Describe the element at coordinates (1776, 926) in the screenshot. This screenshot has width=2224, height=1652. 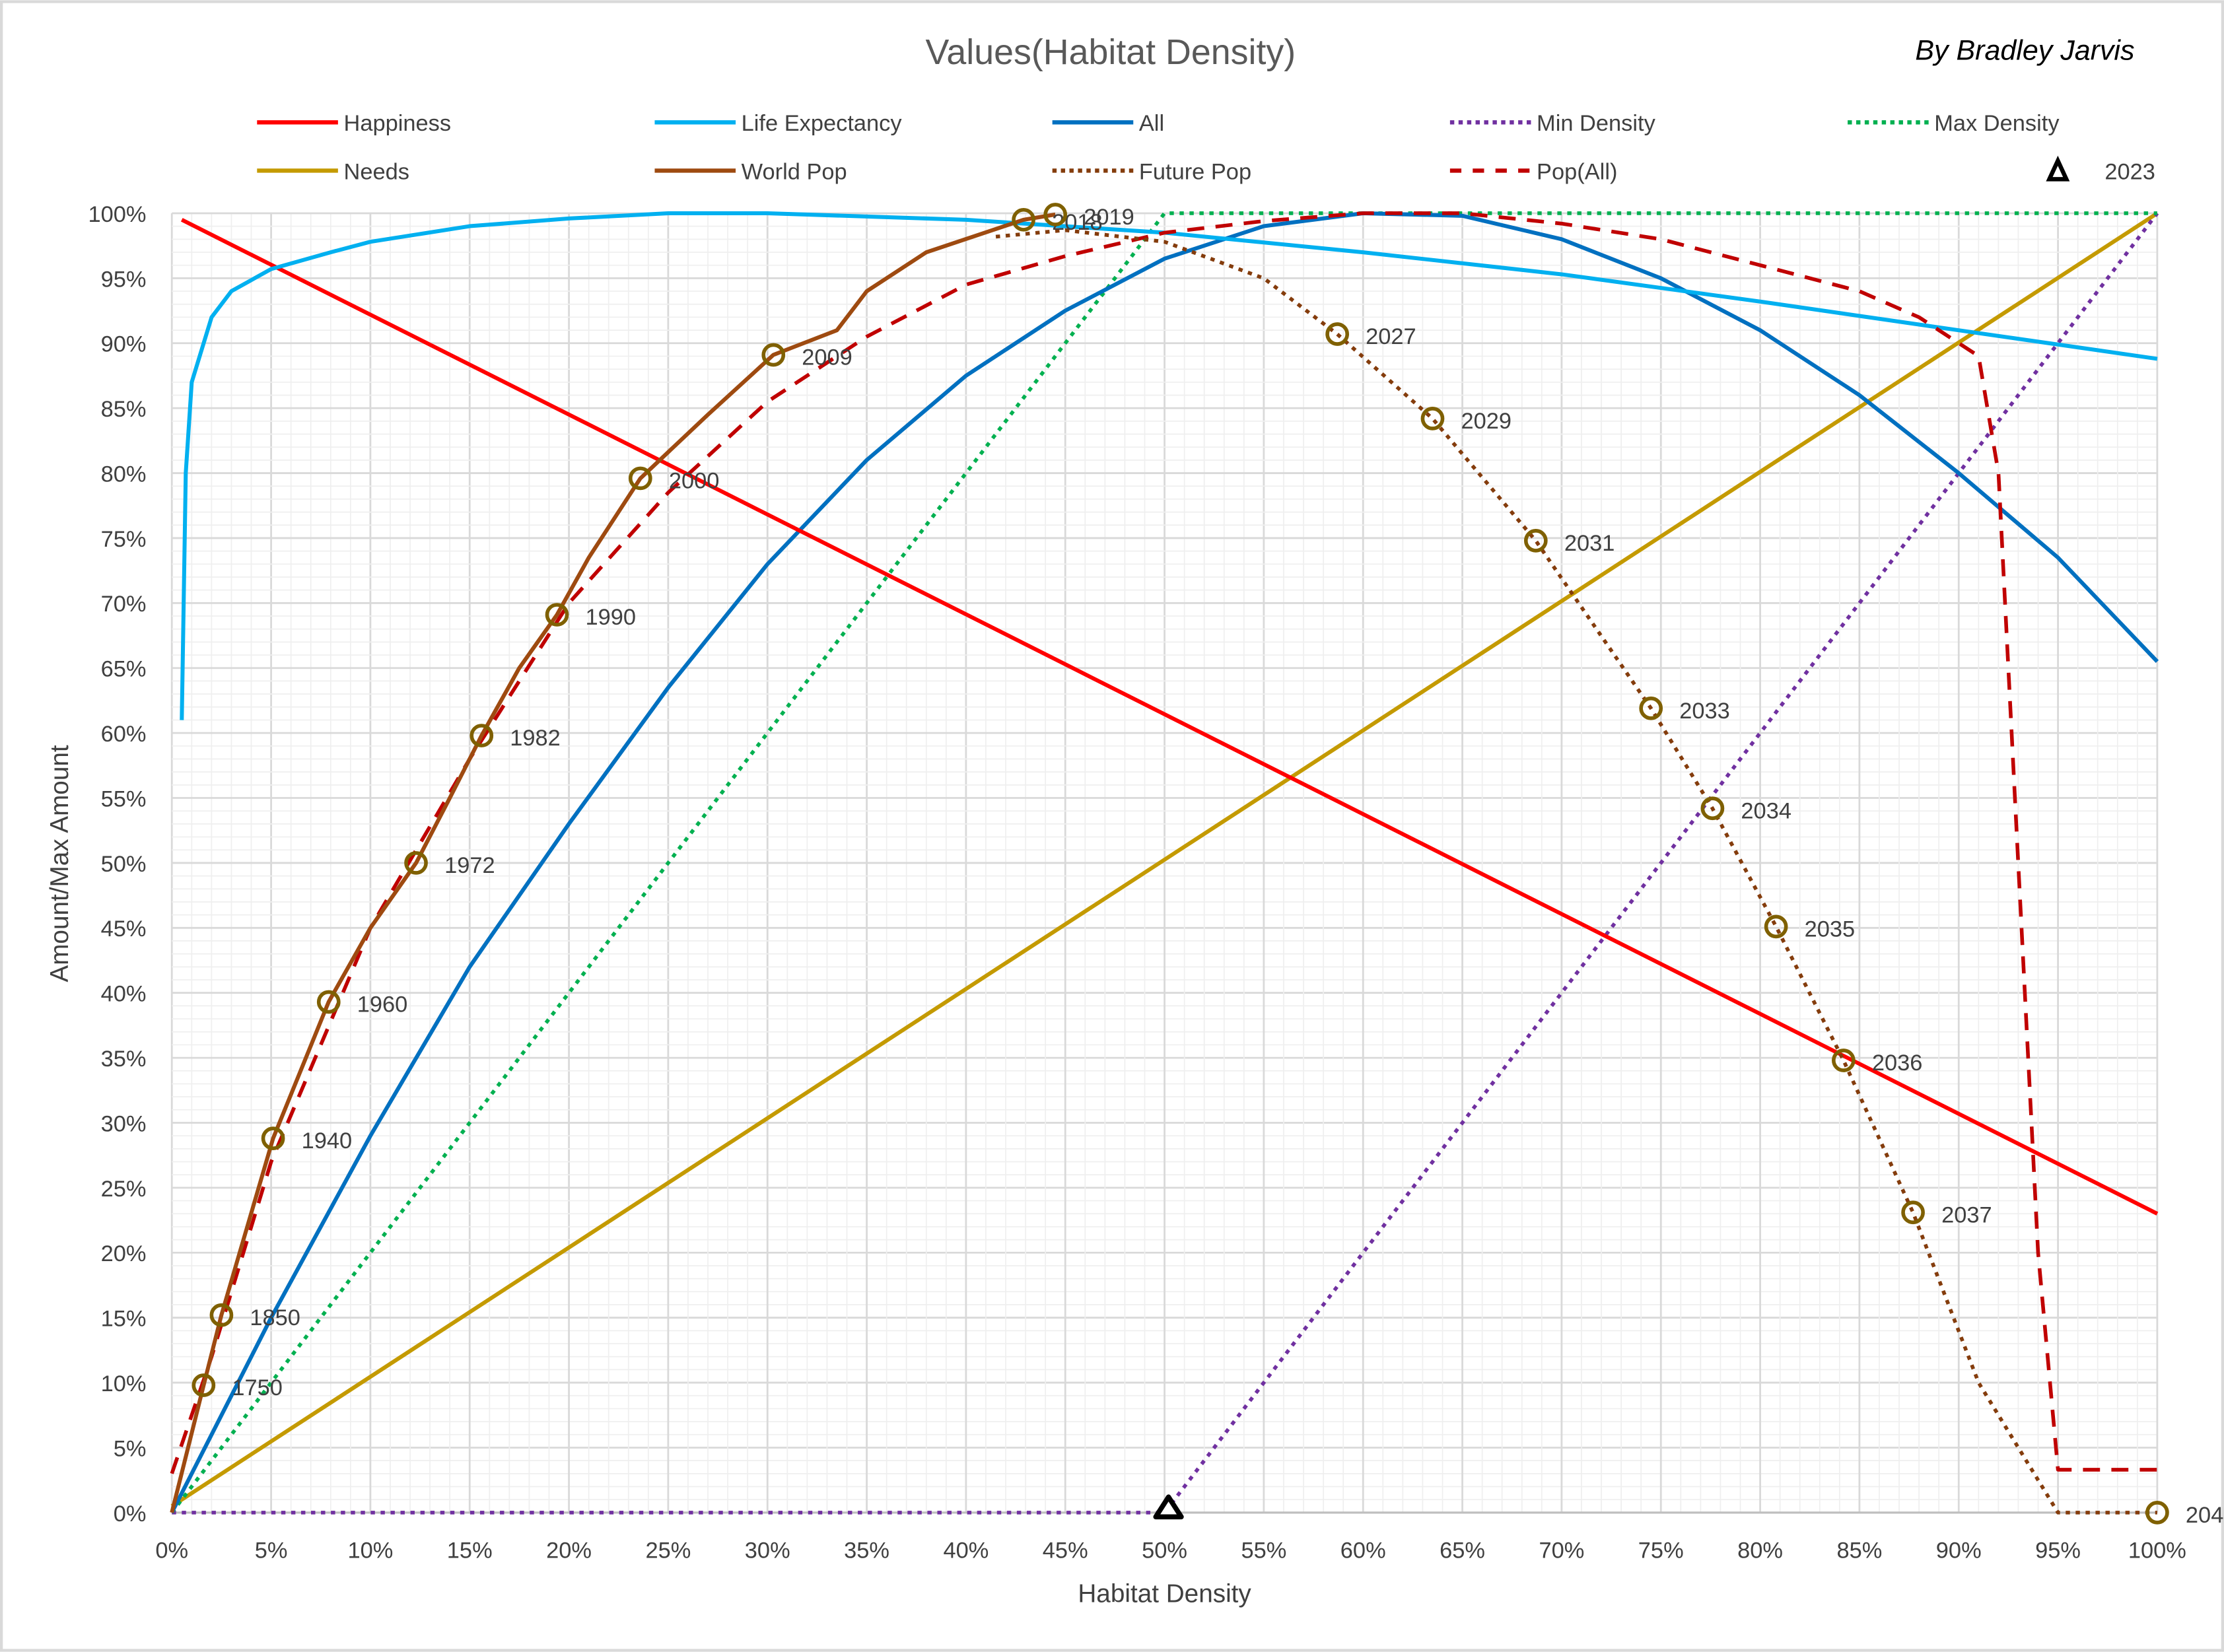
I see `data-point-marker-2035` at that location.